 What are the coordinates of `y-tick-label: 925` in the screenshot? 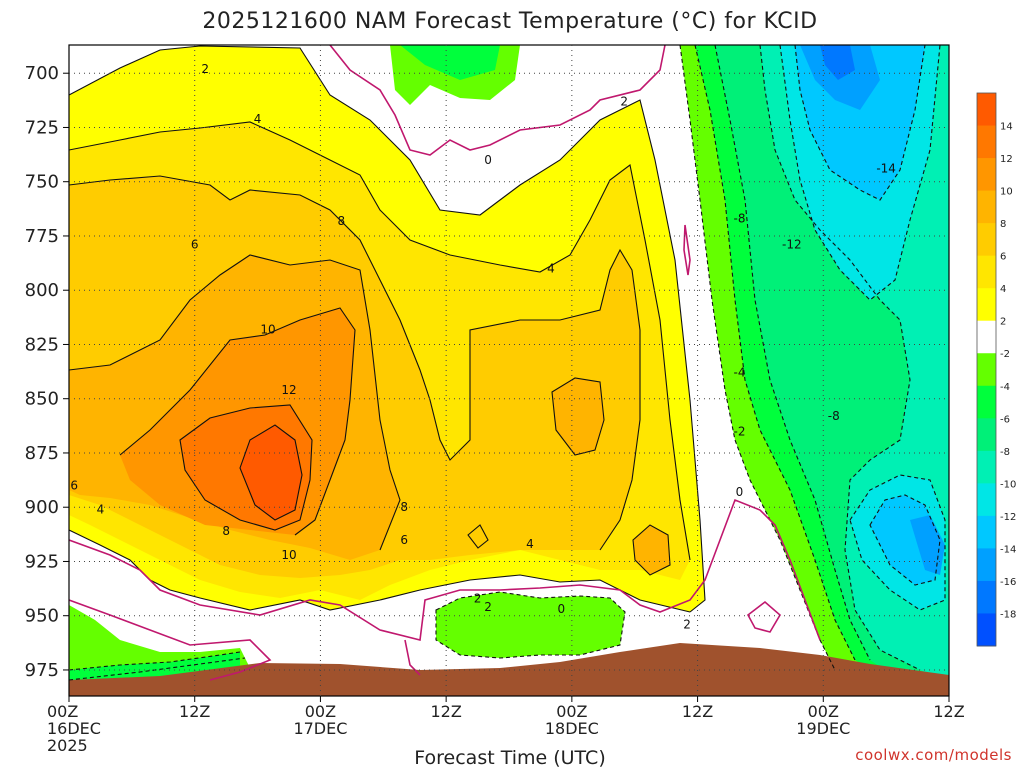 It's located at (42, 561).